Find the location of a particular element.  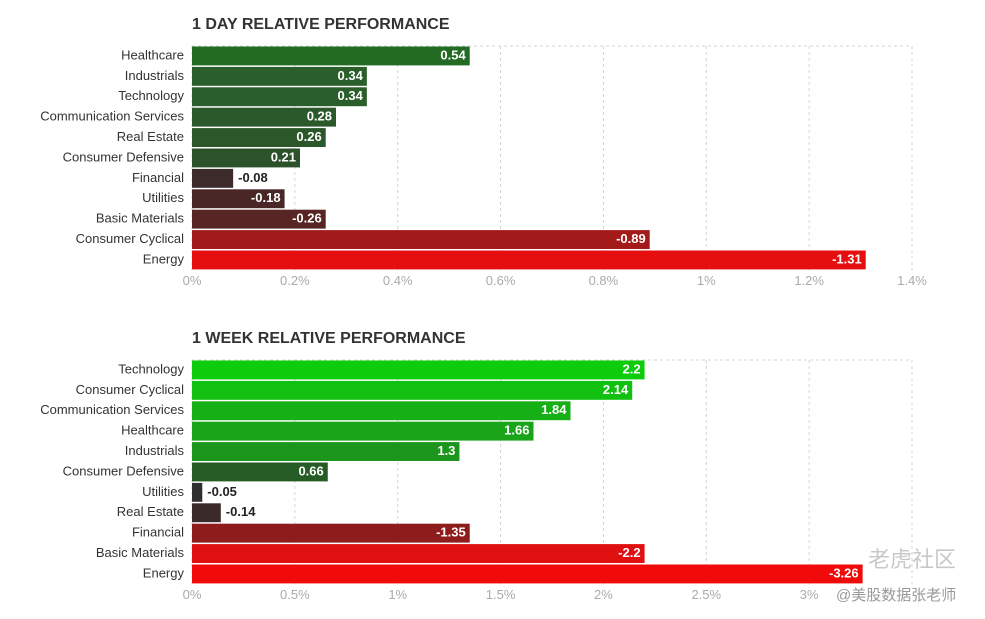

chart-title: 1 WEEK RELATIVE PERFORMANCE is located at coordinates (329, 338).